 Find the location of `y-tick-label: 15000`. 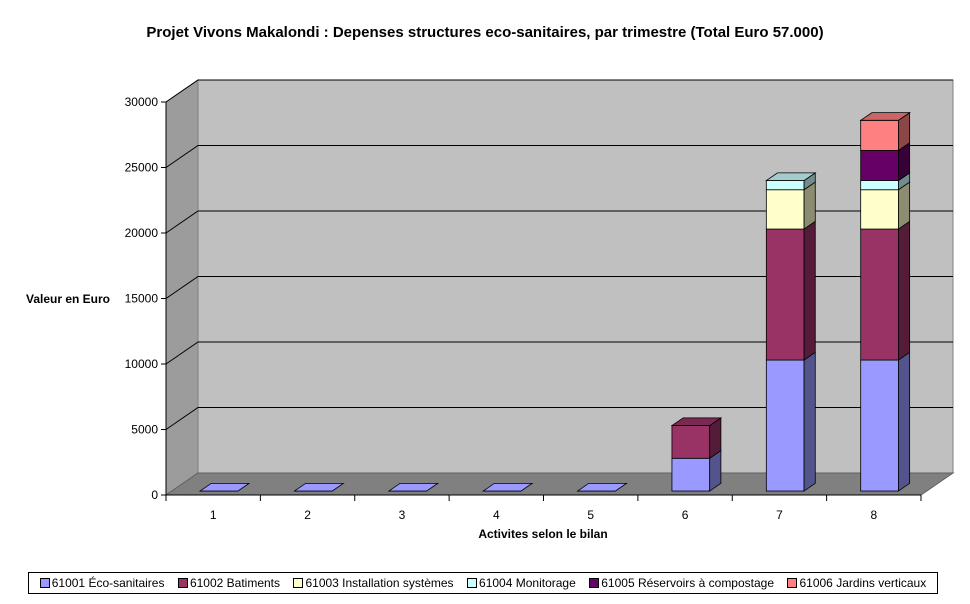

y-tick-label: 15000 is located at coordinates (142, 299).